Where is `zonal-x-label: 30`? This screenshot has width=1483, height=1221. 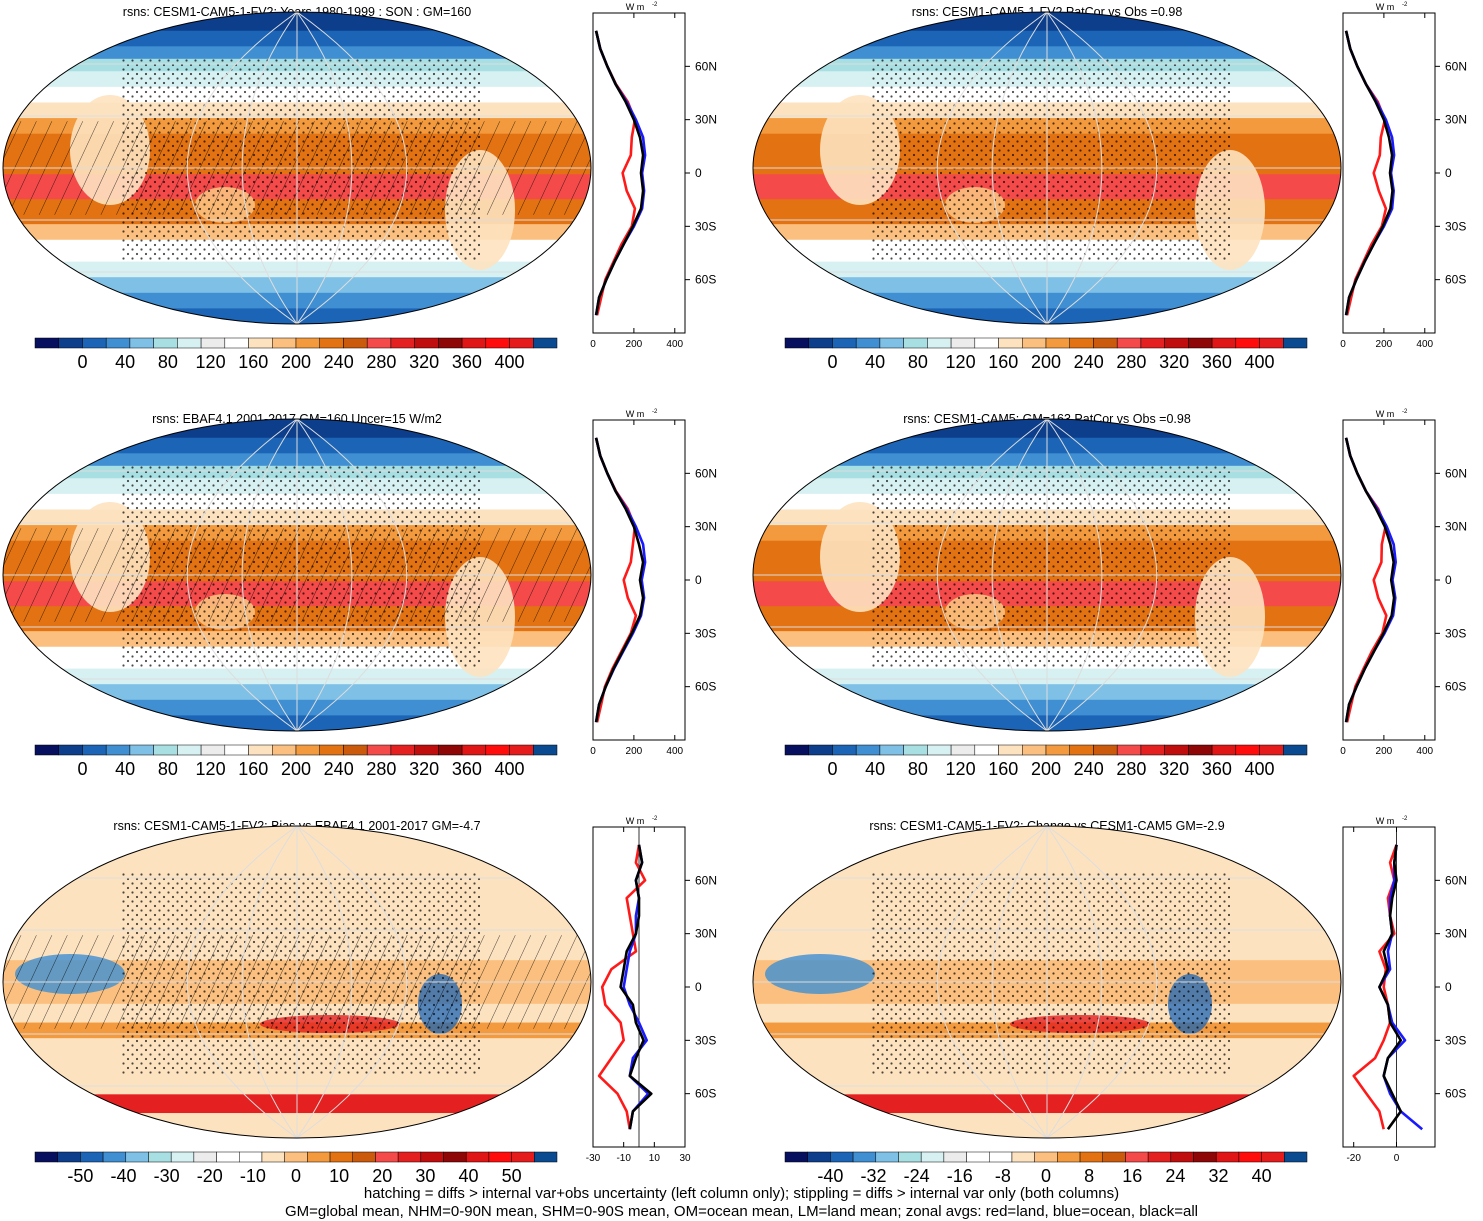
zonal-x-label: 30 is located at coordinates (685, 1158).